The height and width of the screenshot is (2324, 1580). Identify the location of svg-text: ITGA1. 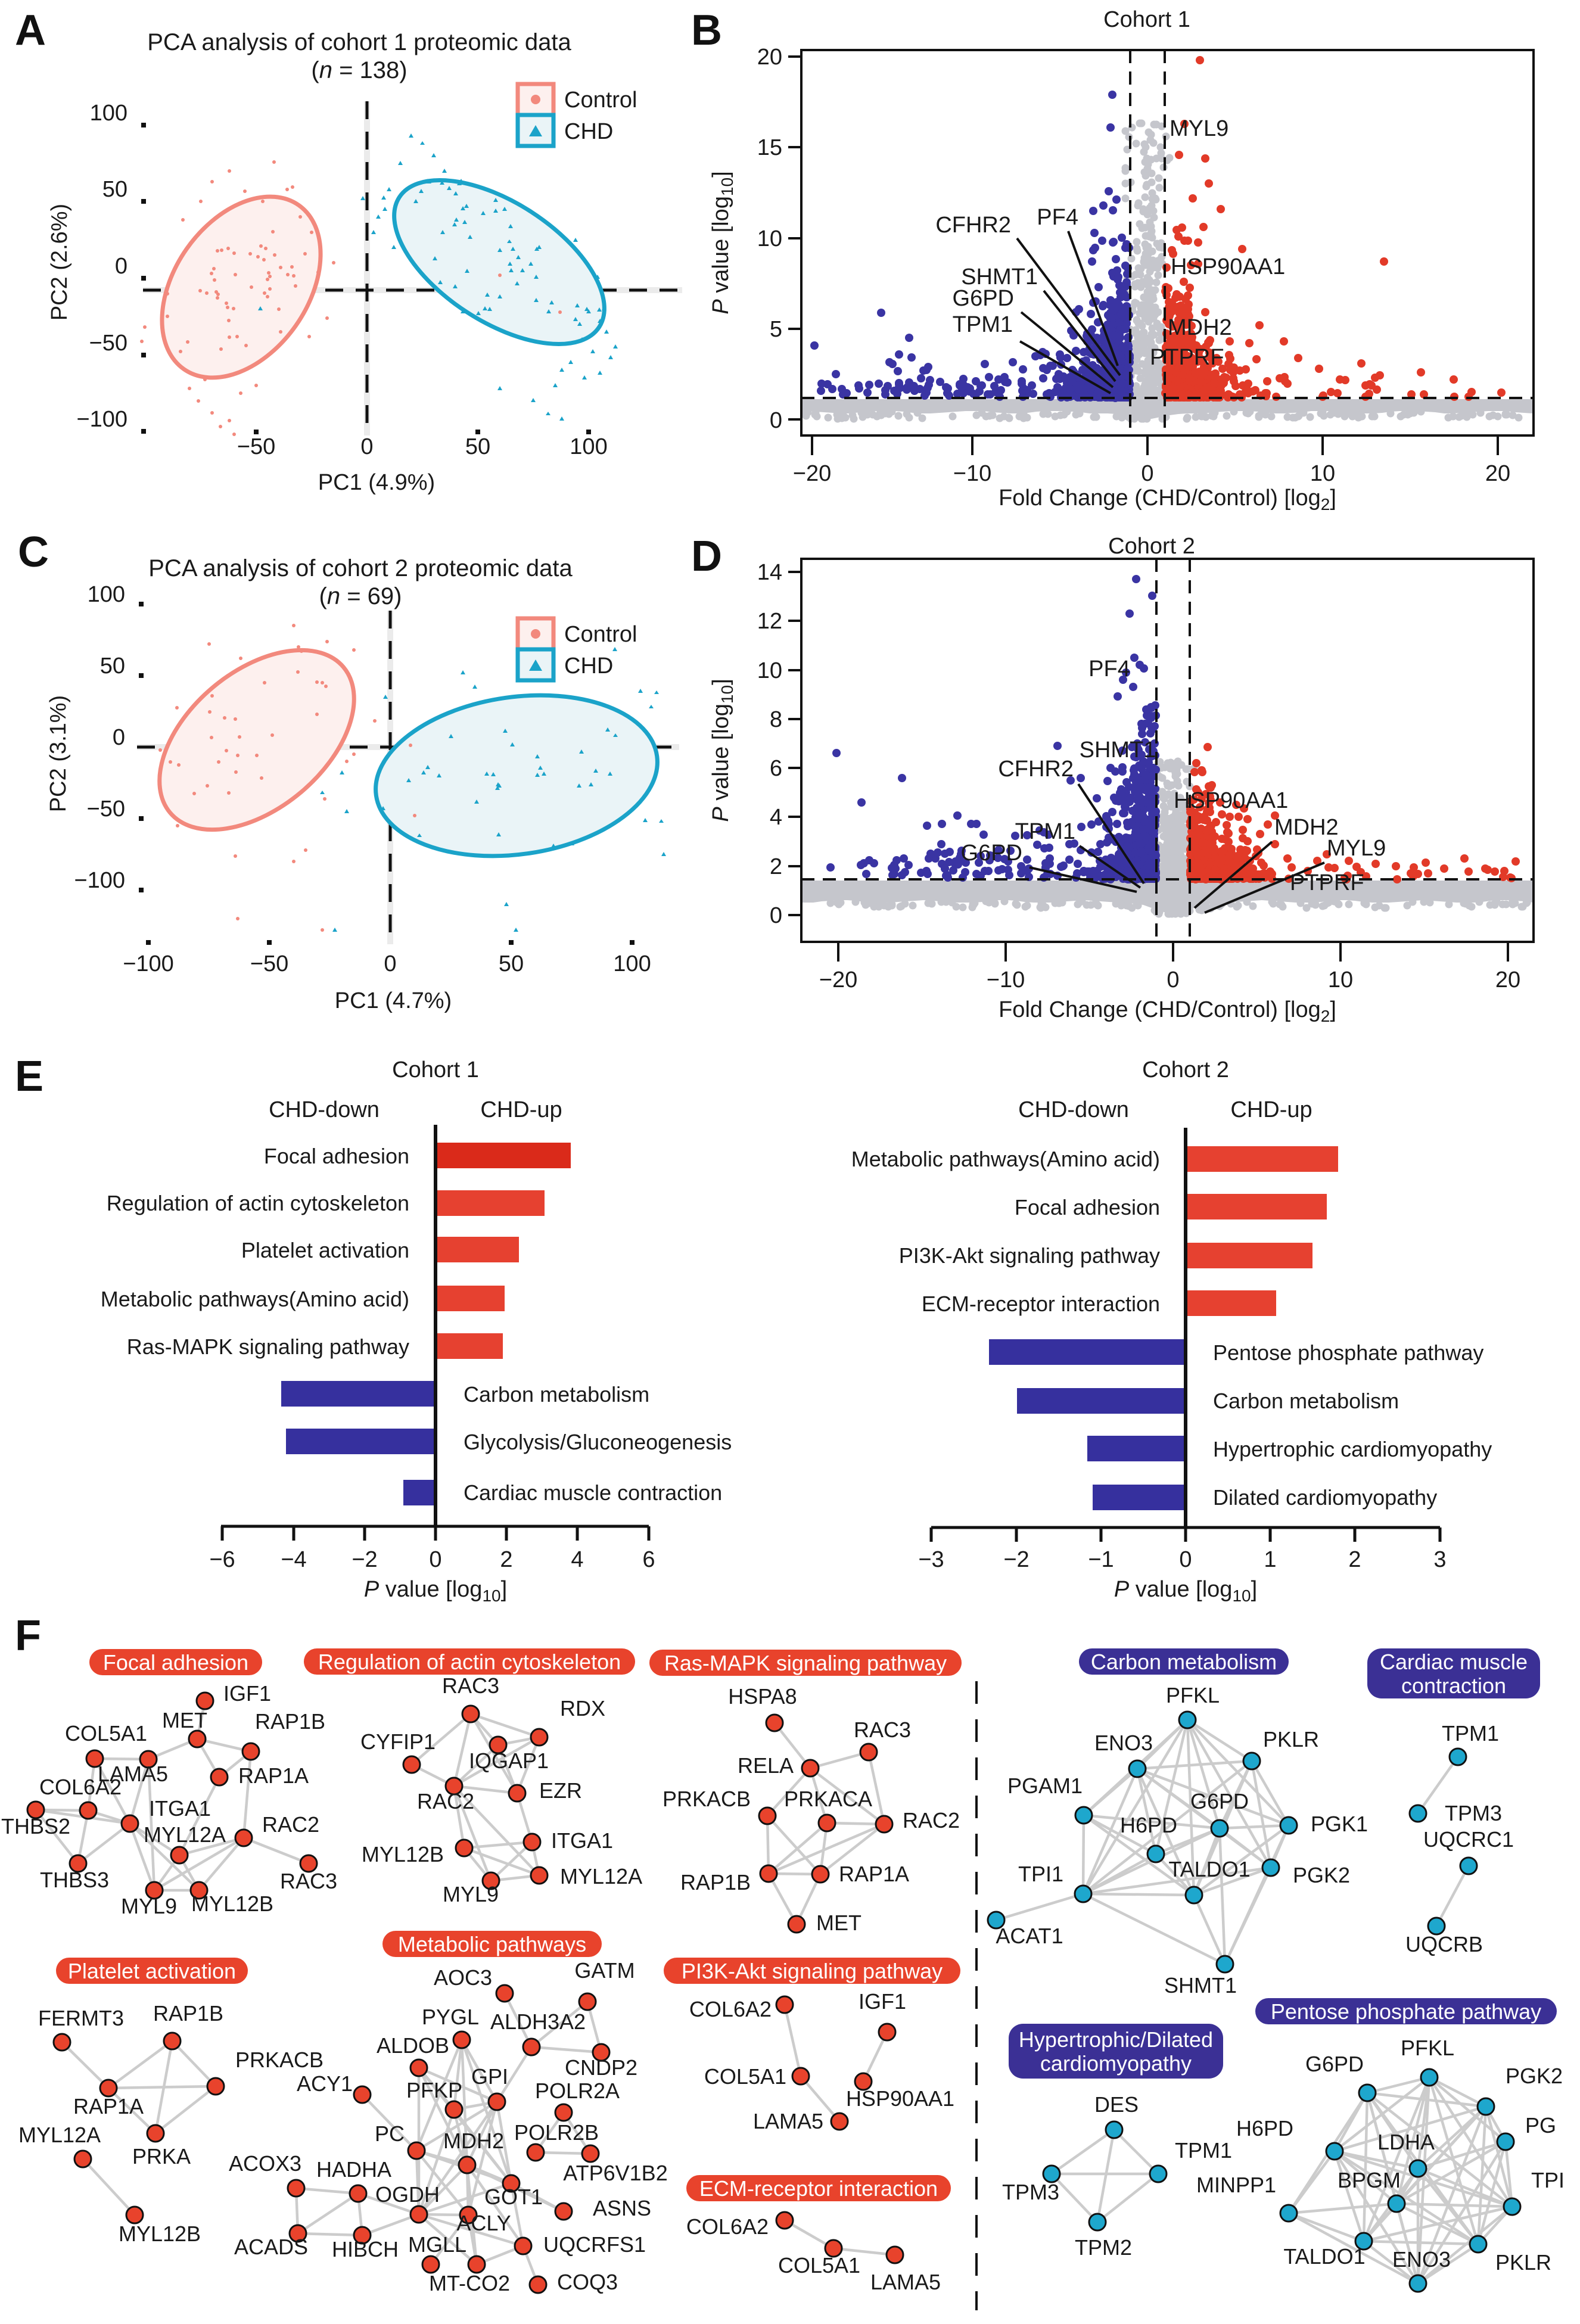
(582, 1840).